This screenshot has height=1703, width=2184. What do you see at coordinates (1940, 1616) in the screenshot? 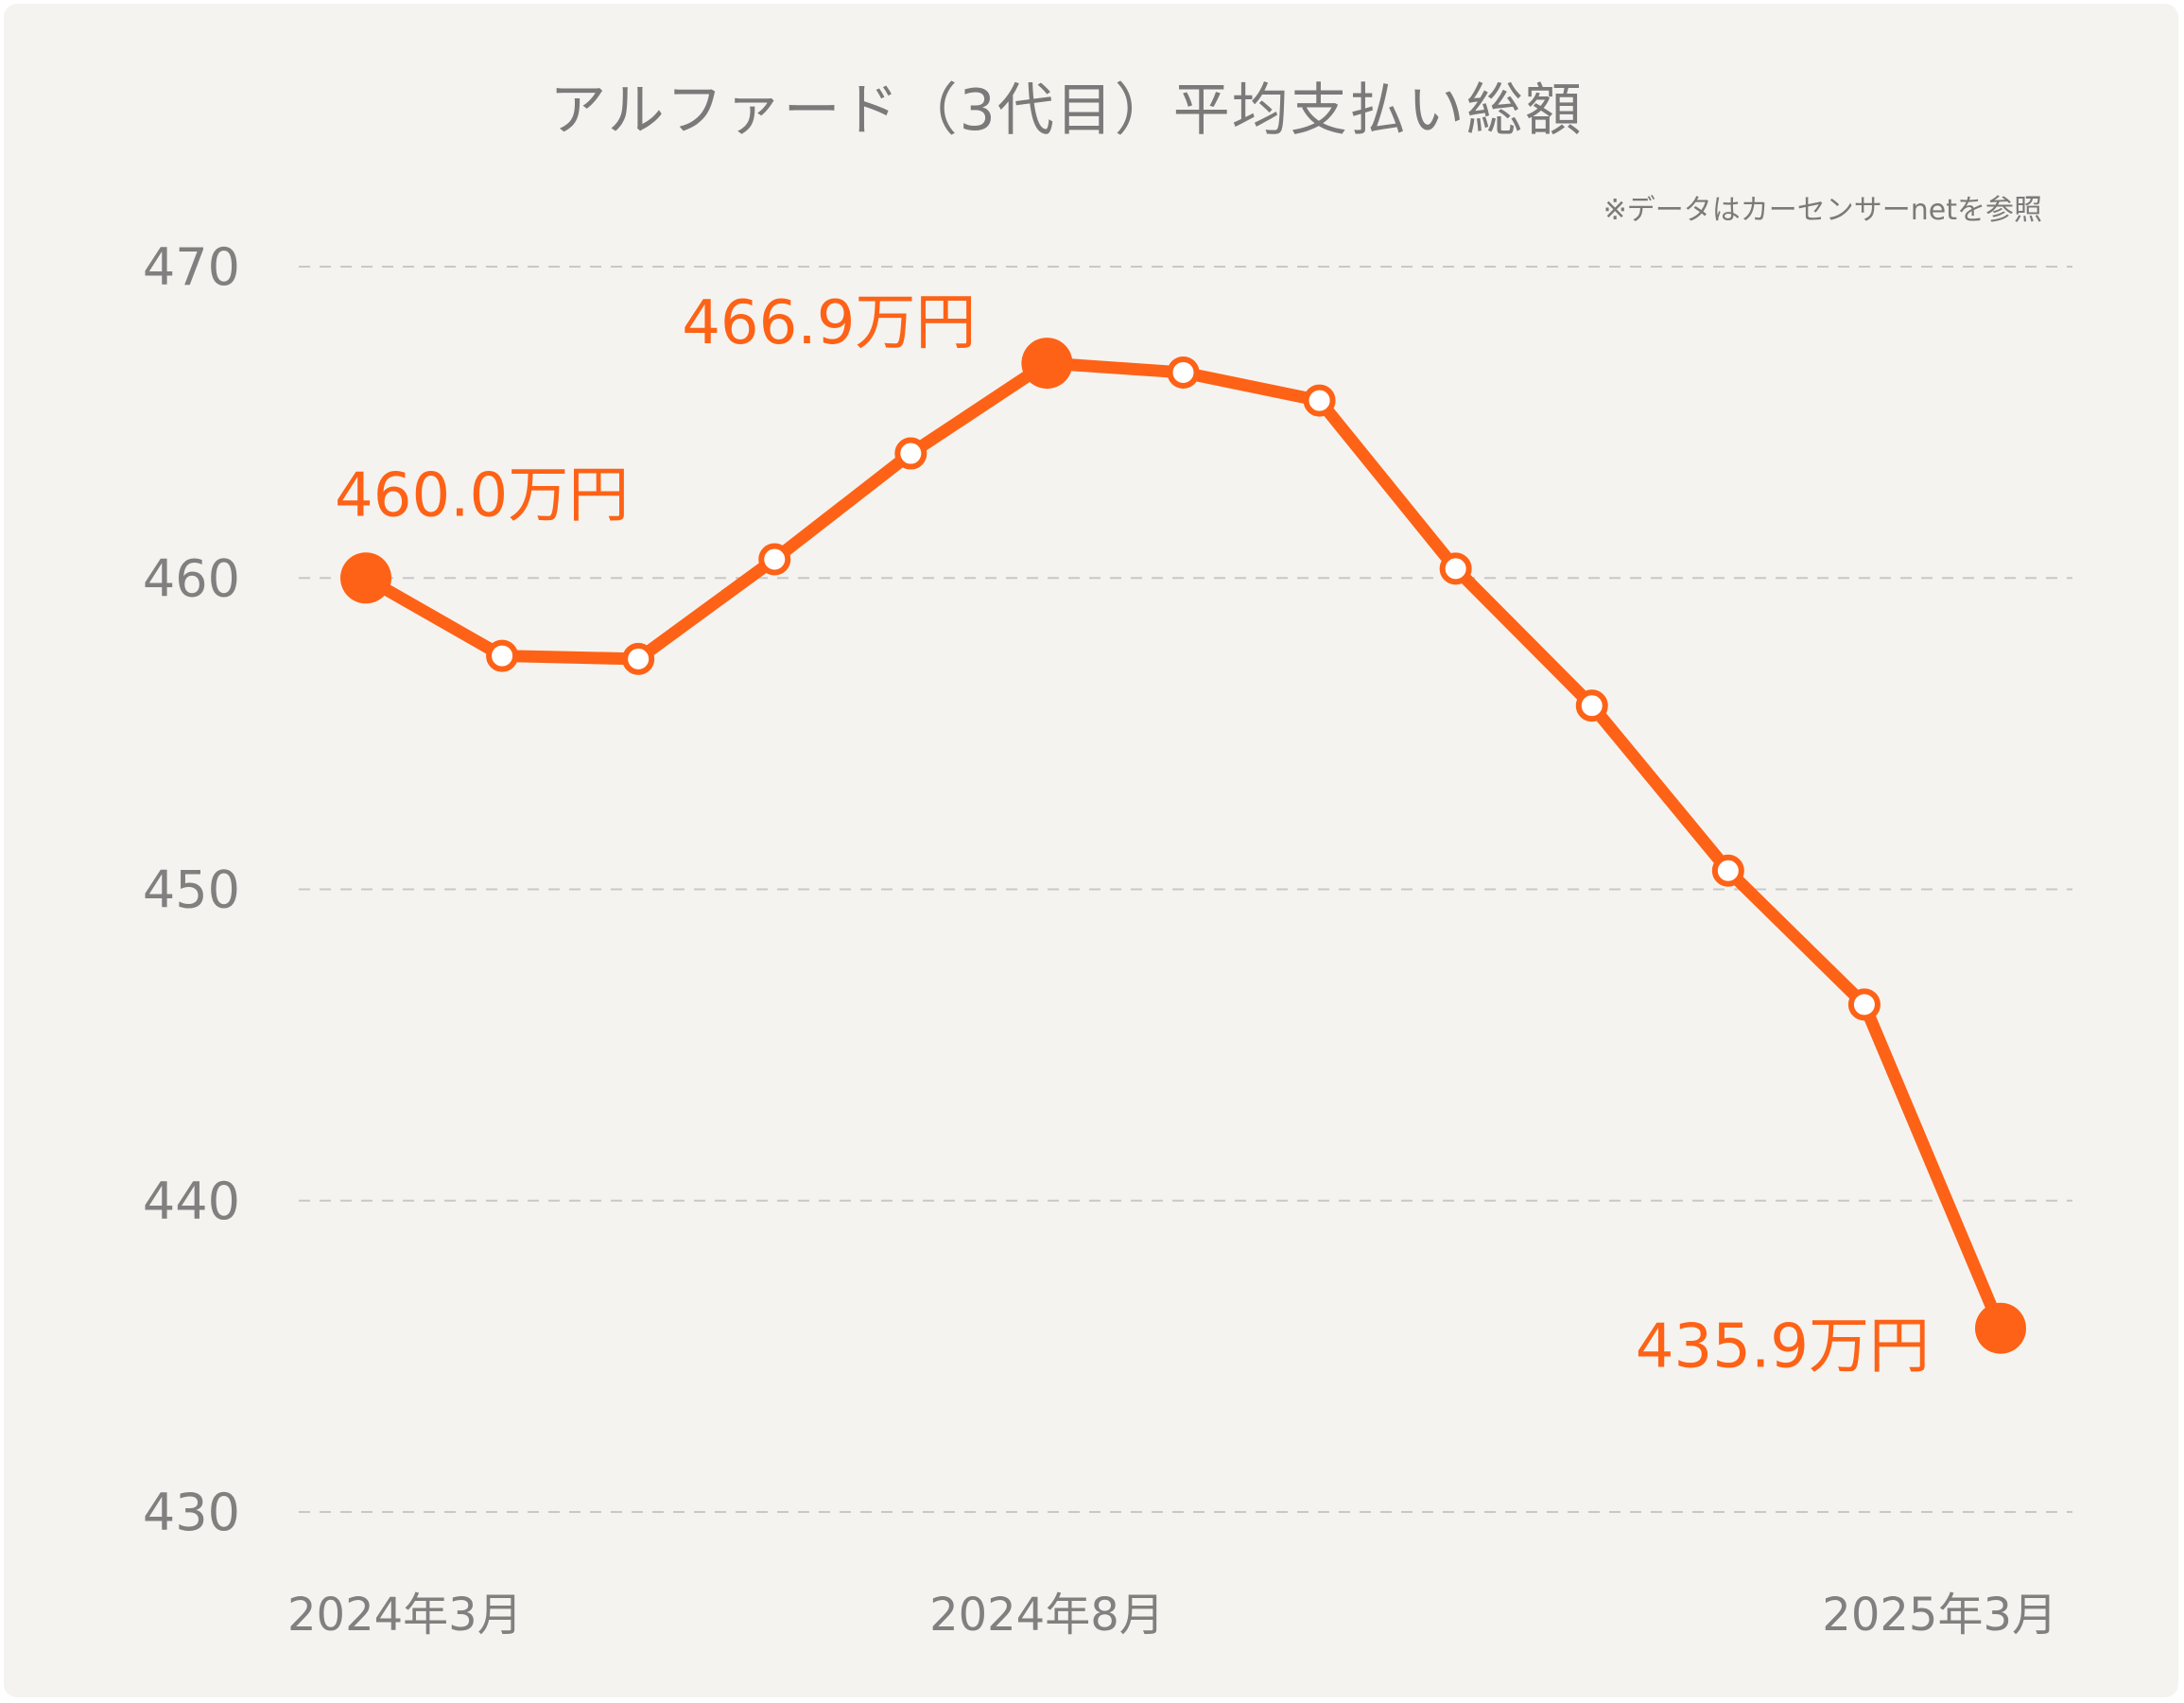
I see `x-tick-label: 2025年3月` at bounding box center [1940, 1616].